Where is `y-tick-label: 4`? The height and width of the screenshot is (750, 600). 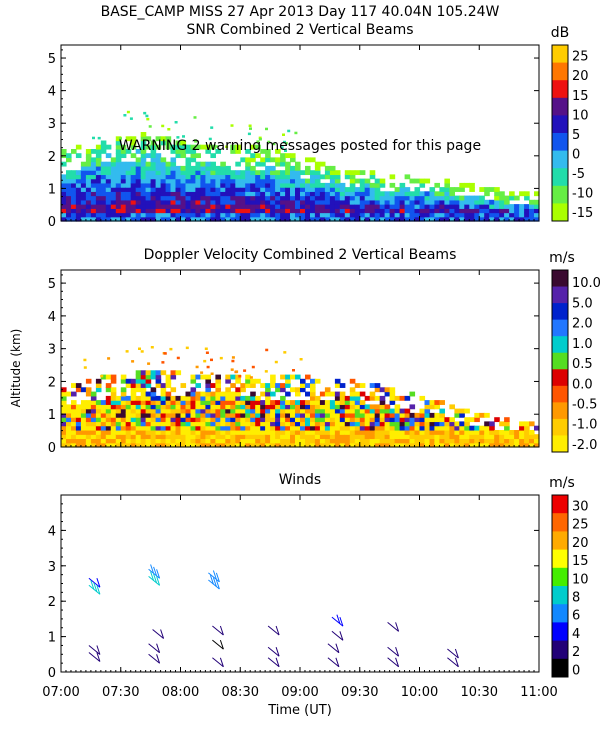 y-tick-label: 4 is located at coordinates (52, 92).